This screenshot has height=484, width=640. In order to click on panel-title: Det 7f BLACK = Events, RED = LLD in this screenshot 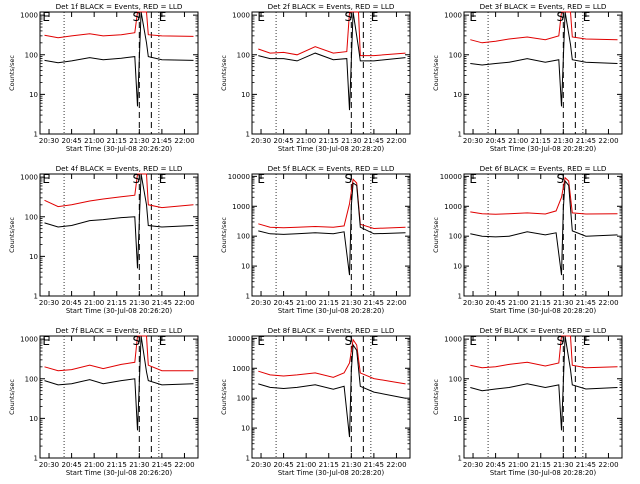, I will do `click(119, 330)`.